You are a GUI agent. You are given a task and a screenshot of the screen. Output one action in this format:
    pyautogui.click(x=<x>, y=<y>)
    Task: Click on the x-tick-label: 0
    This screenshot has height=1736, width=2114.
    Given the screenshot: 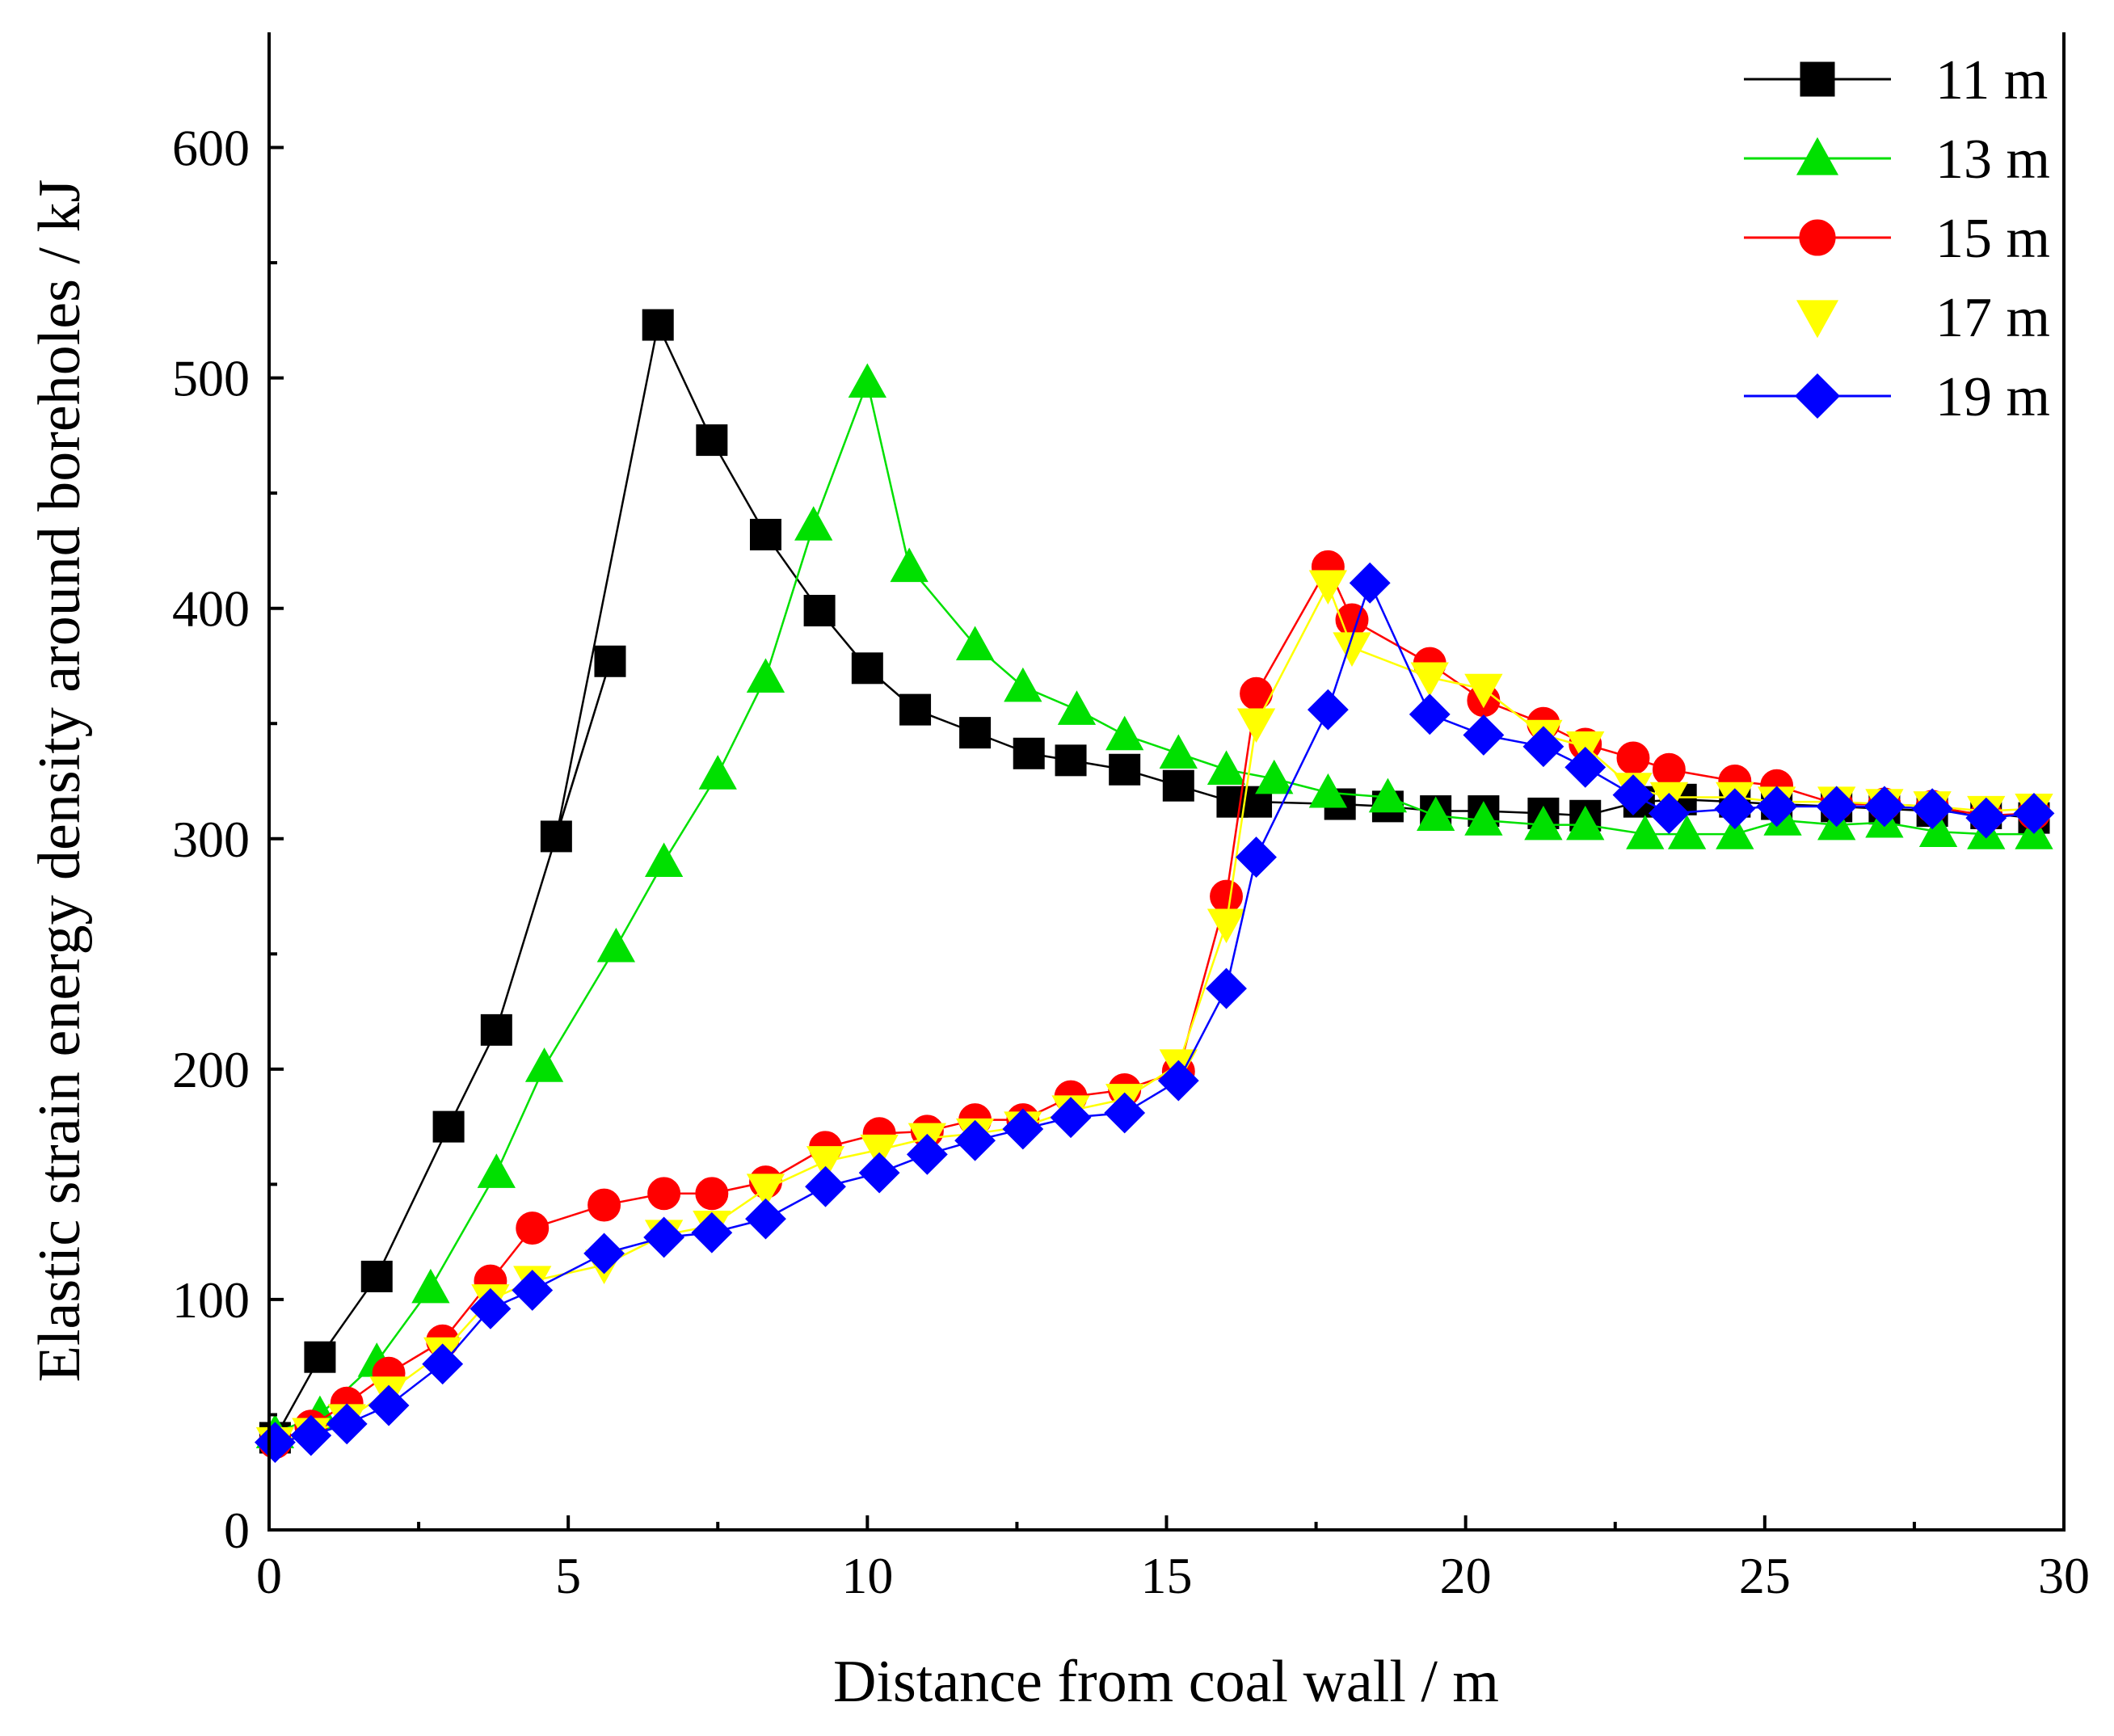 What is the action you would take?
    pyautogui.click(x=269, y=1575)
    